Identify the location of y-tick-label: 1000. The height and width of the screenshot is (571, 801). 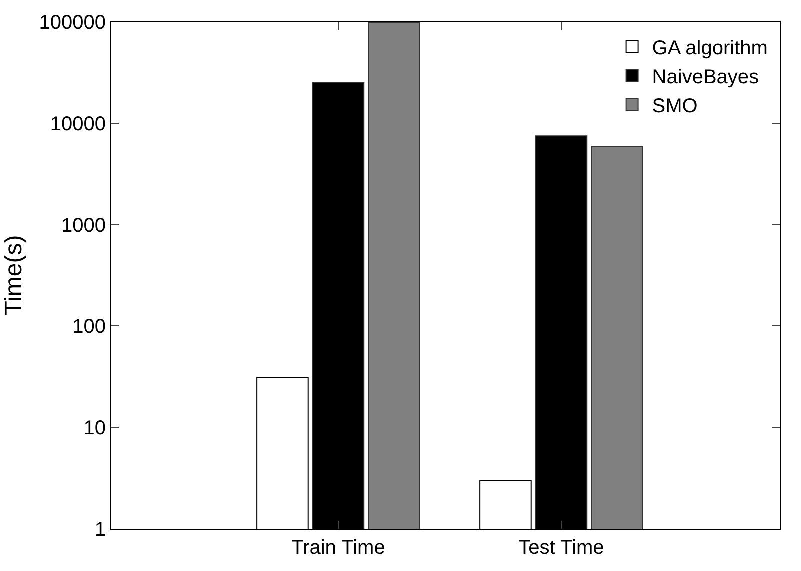
(84, 225).